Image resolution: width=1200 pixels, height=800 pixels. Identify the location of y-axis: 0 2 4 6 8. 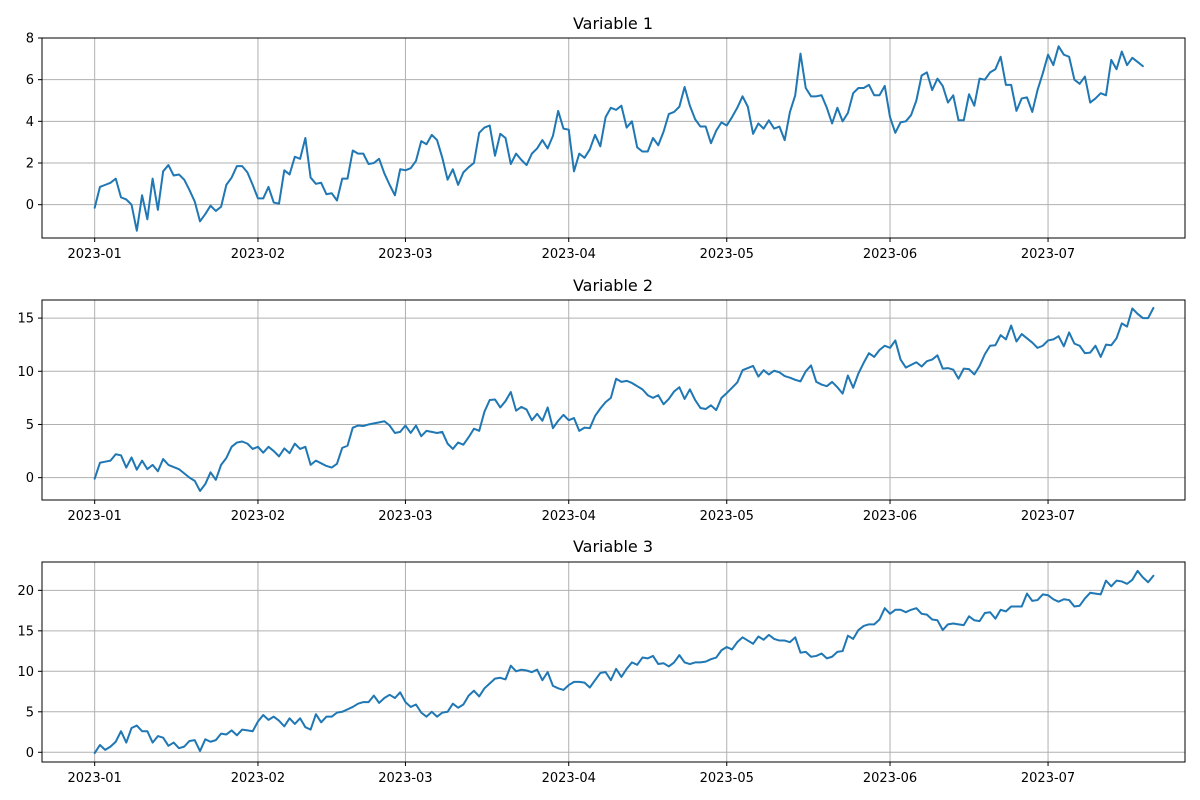
(34, 122).